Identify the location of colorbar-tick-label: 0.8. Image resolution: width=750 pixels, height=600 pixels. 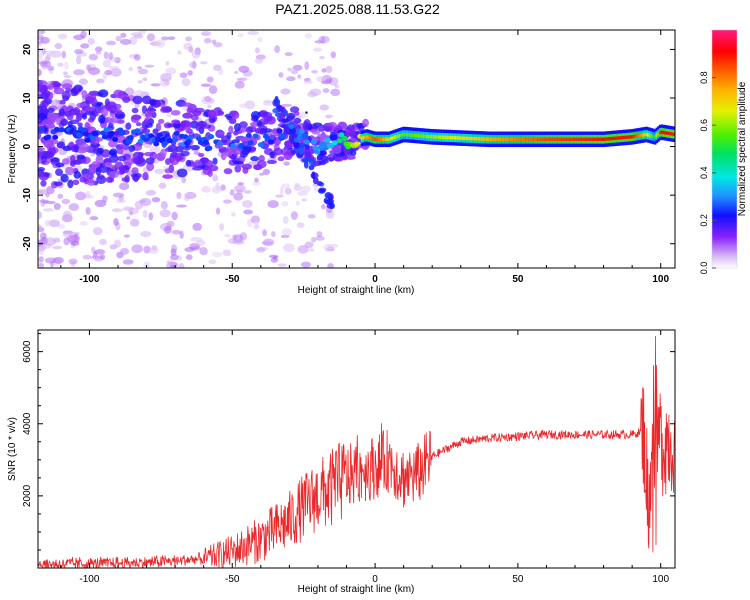
(704, 77).